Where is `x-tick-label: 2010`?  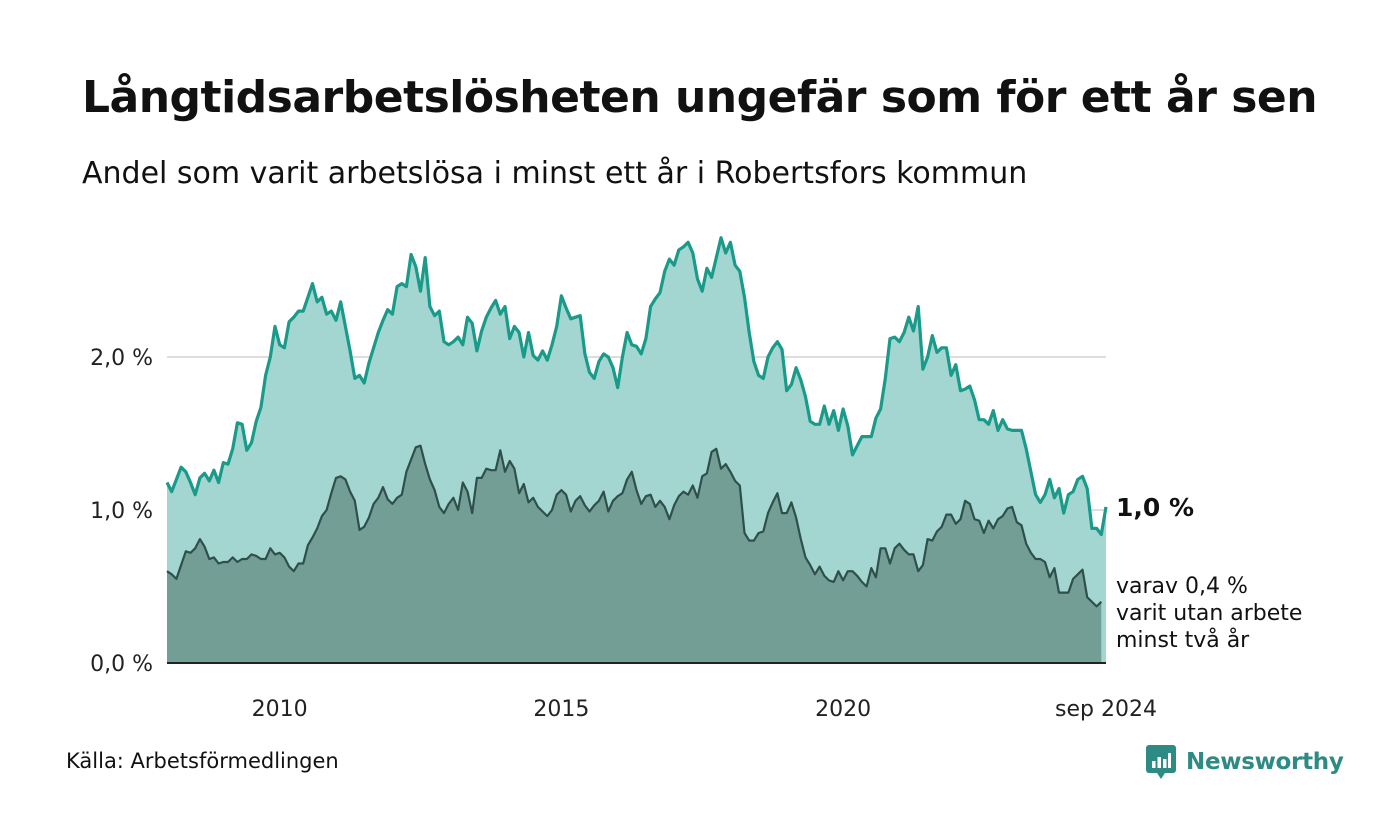 x-tick-label: 2010 is located at coordinates (280, 709).